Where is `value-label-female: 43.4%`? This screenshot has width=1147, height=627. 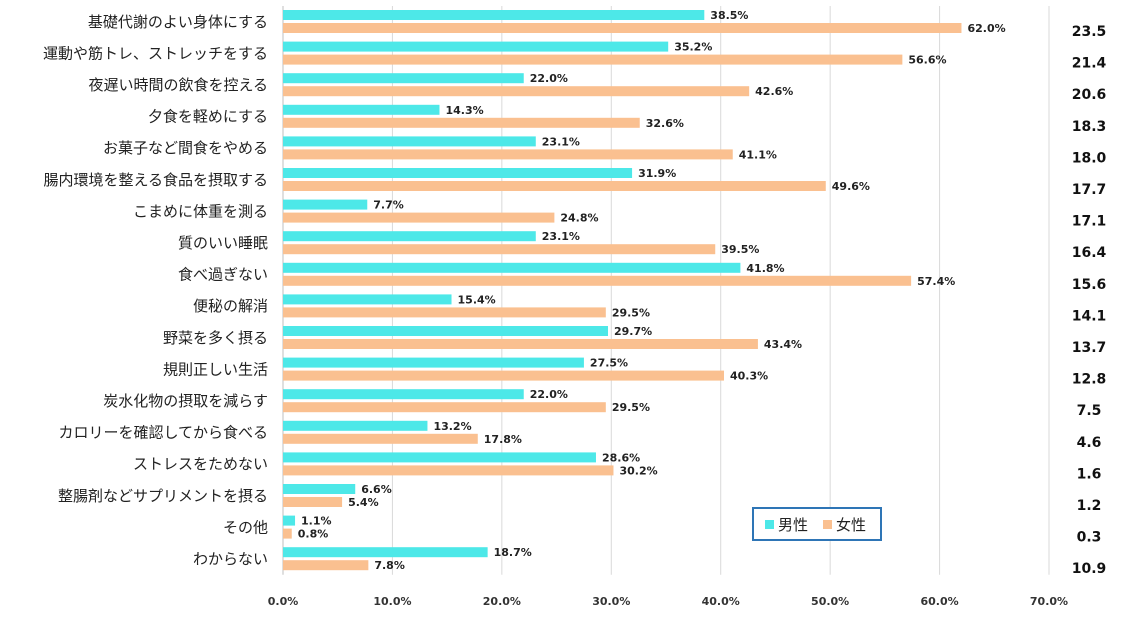 value-label-female: 43.4% is located at coordinates (783, 344).